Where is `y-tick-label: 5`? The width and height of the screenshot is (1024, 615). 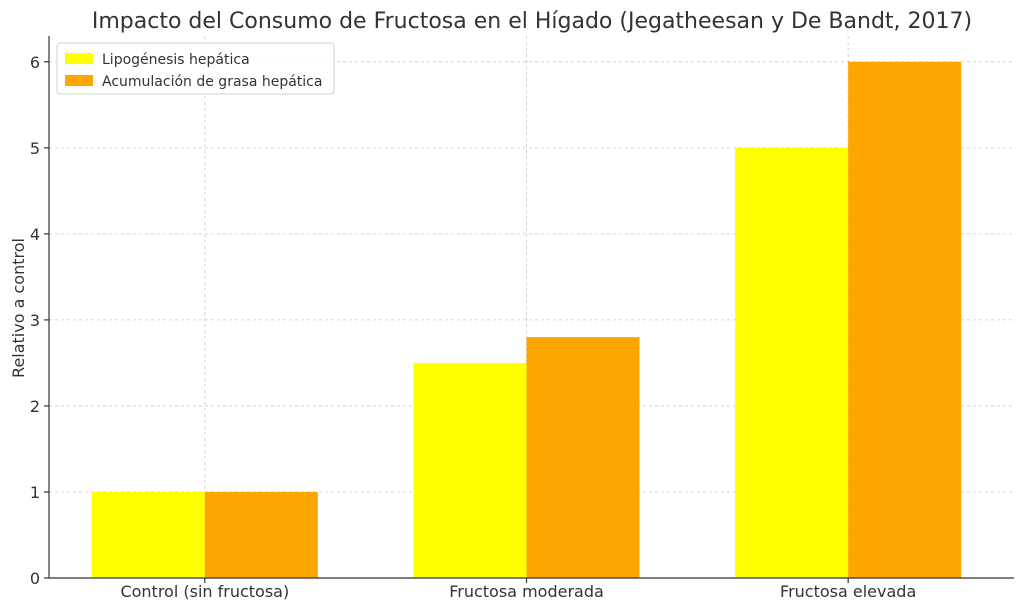
y-tick-label: 5 is located at coordinates (35, 148).